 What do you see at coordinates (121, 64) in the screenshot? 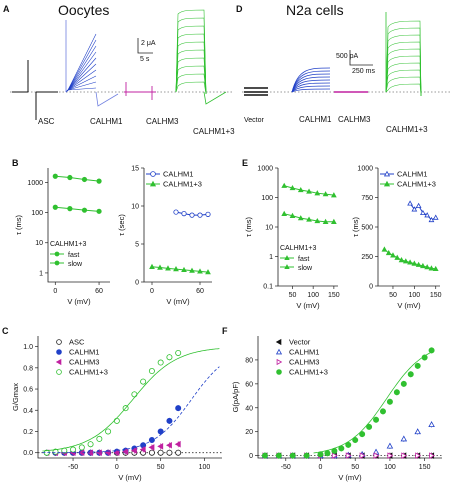
I see `oocyte-current-traces` at bounding box center [121, 64].